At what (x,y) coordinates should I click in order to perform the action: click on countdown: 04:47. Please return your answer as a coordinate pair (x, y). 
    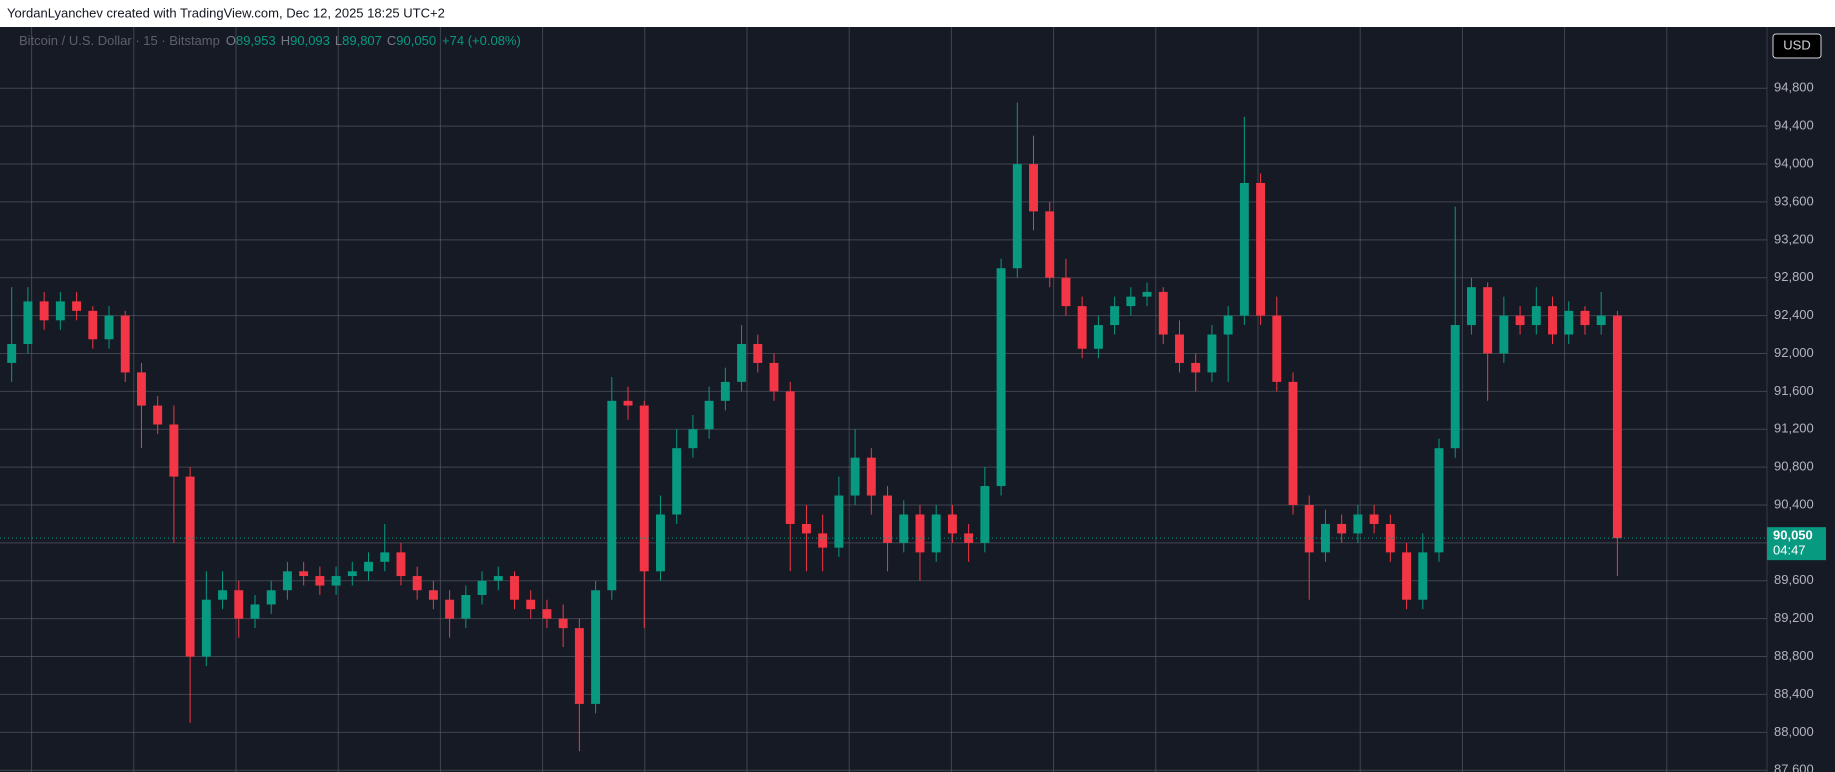
    Looking at the image, I should click on (1789, 550).